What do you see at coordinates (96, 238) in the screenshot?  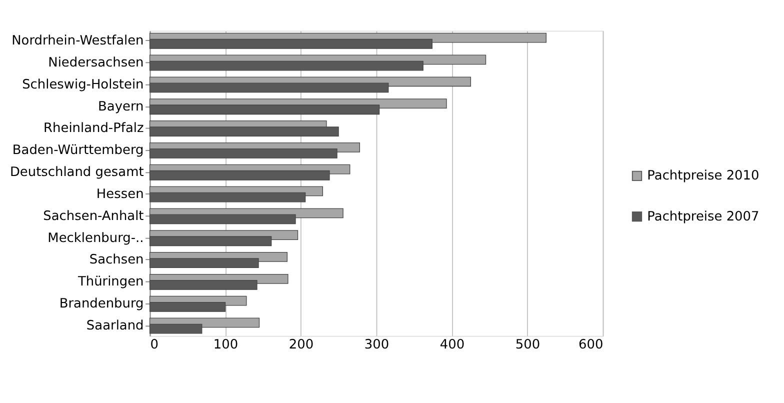 I see `y-tick-label: Mecklenburg-..` at bounding box center [96, 238].